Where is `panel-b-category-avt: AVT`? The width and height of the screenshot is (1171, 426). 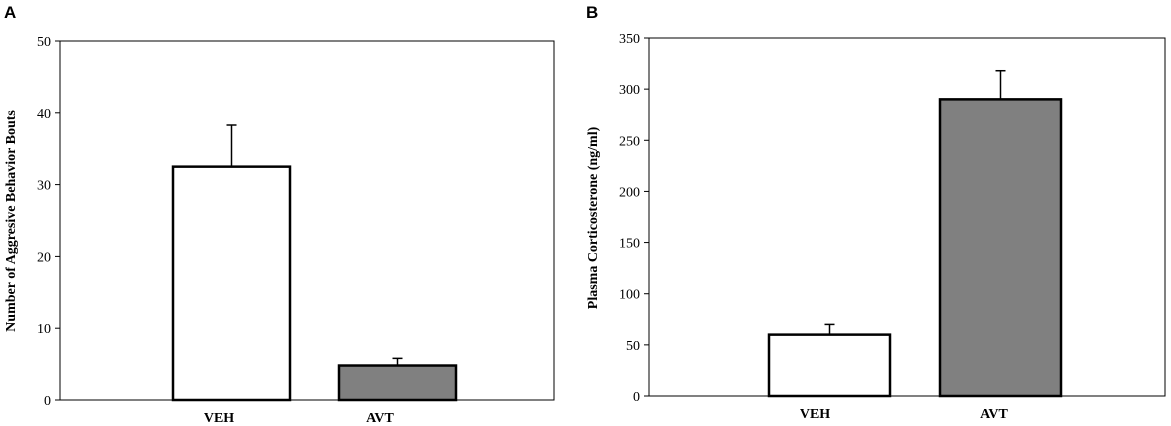
panel-b-category-avt: AVT is located at coordinates (994, 414).